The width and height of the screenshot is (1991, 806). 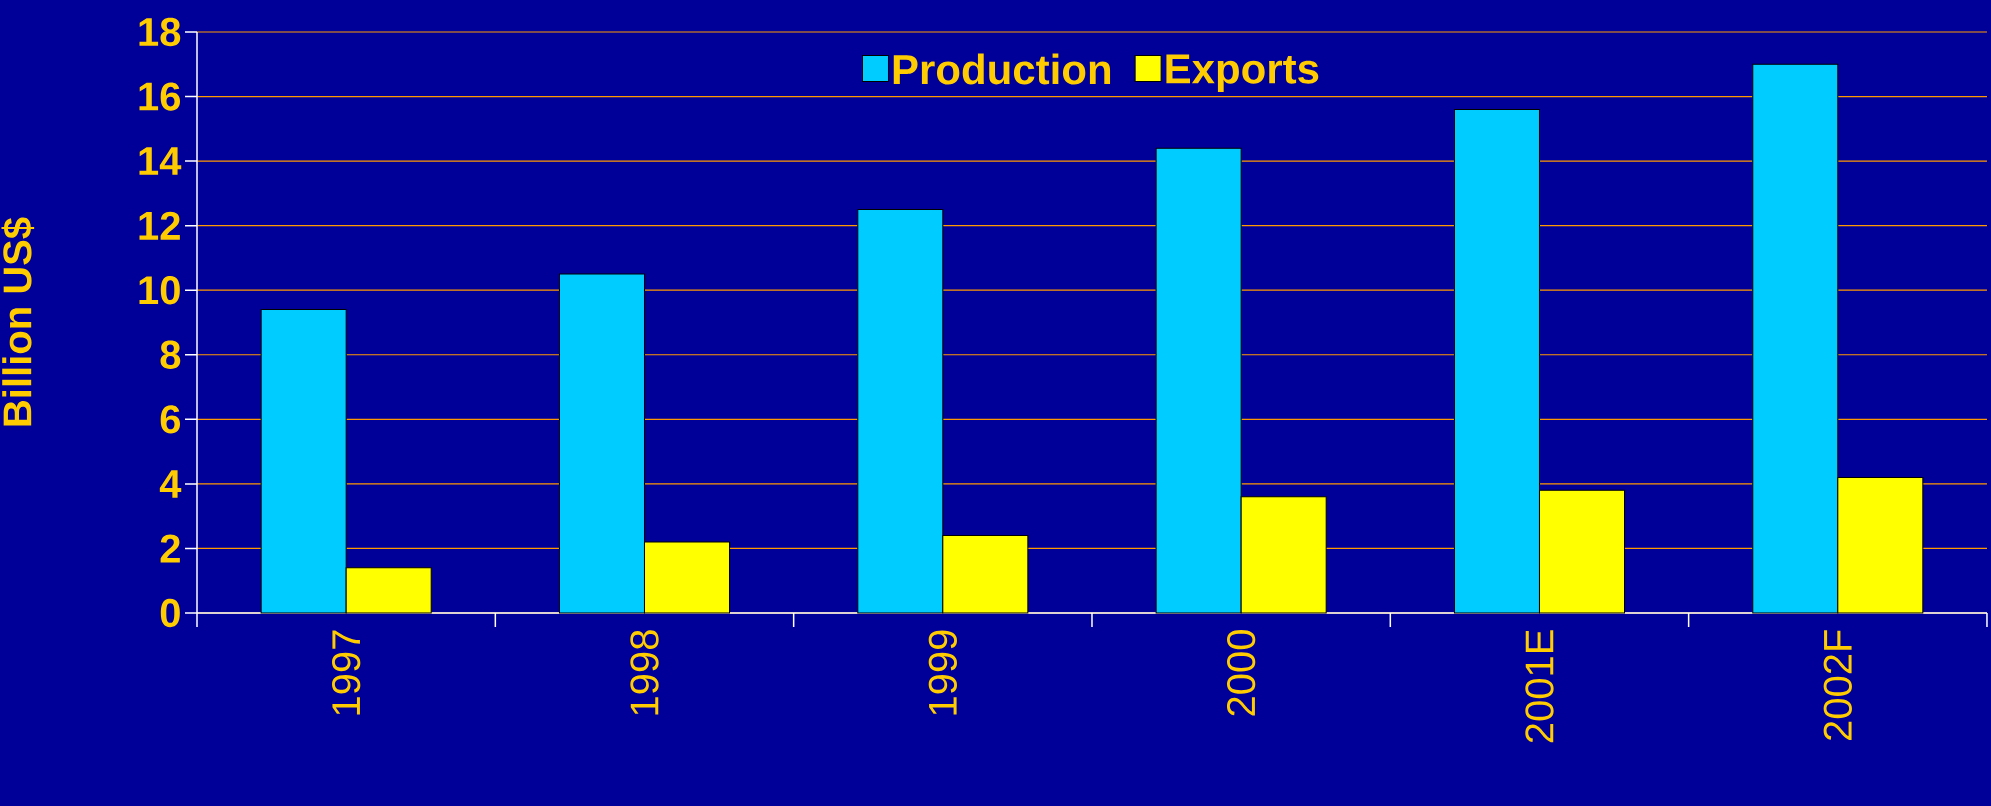 What do you see at coordinates (170, 484) in the screenshot?
I see `y-tick-label: 4` at bounding box center [170, 484].